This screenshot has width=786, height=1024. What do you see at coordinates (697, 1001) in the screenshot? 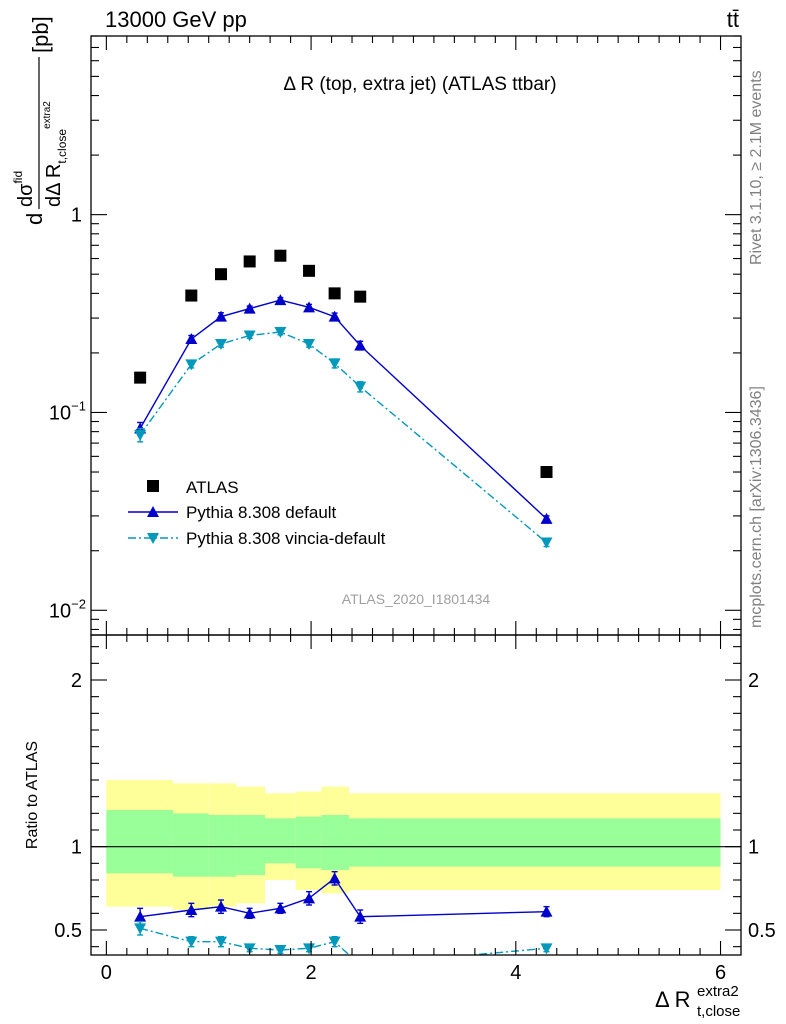
I see `x-axis-label: Δ R t,close extra2` at bounding box center [697, 1001].